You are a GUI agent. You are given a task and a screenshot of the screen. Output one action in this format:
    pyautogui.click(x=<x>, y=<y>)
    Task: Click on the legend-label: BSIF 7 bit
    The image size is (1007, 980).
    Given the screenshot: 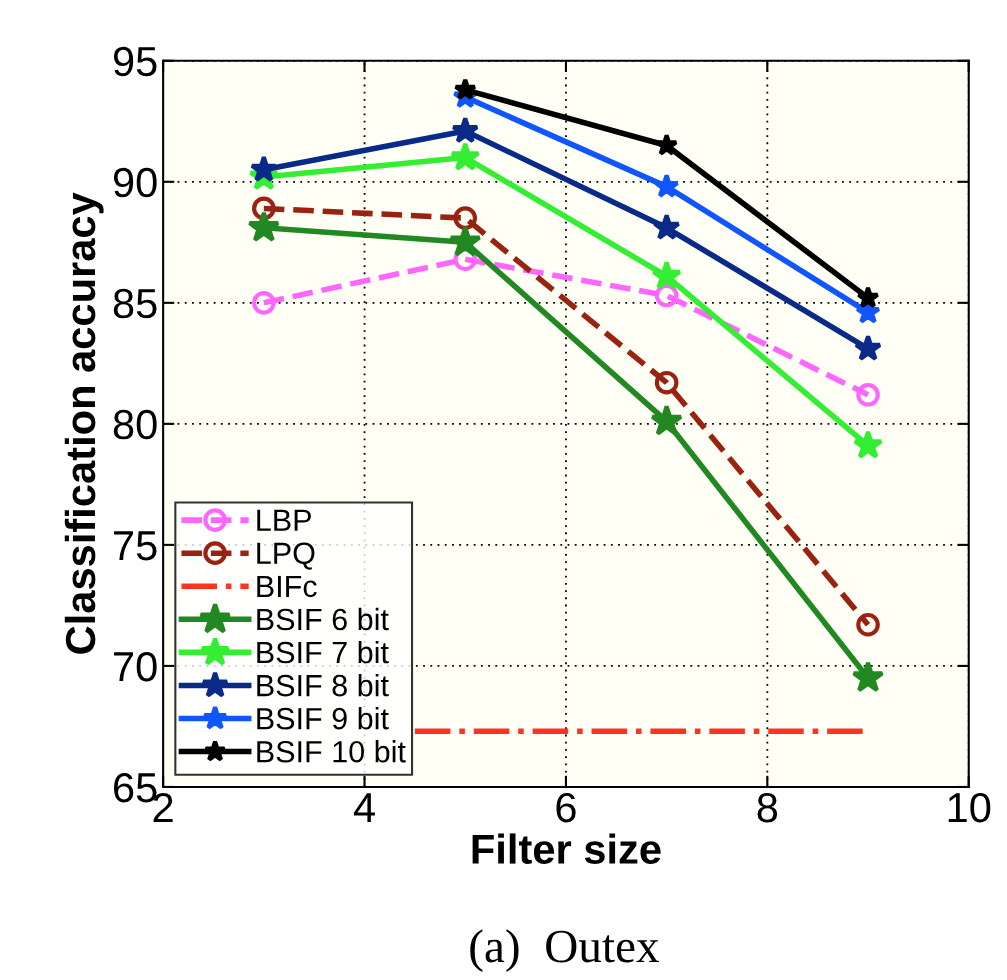 What is the action you would take?
    pyautogui.click(x=323, y=652)
    